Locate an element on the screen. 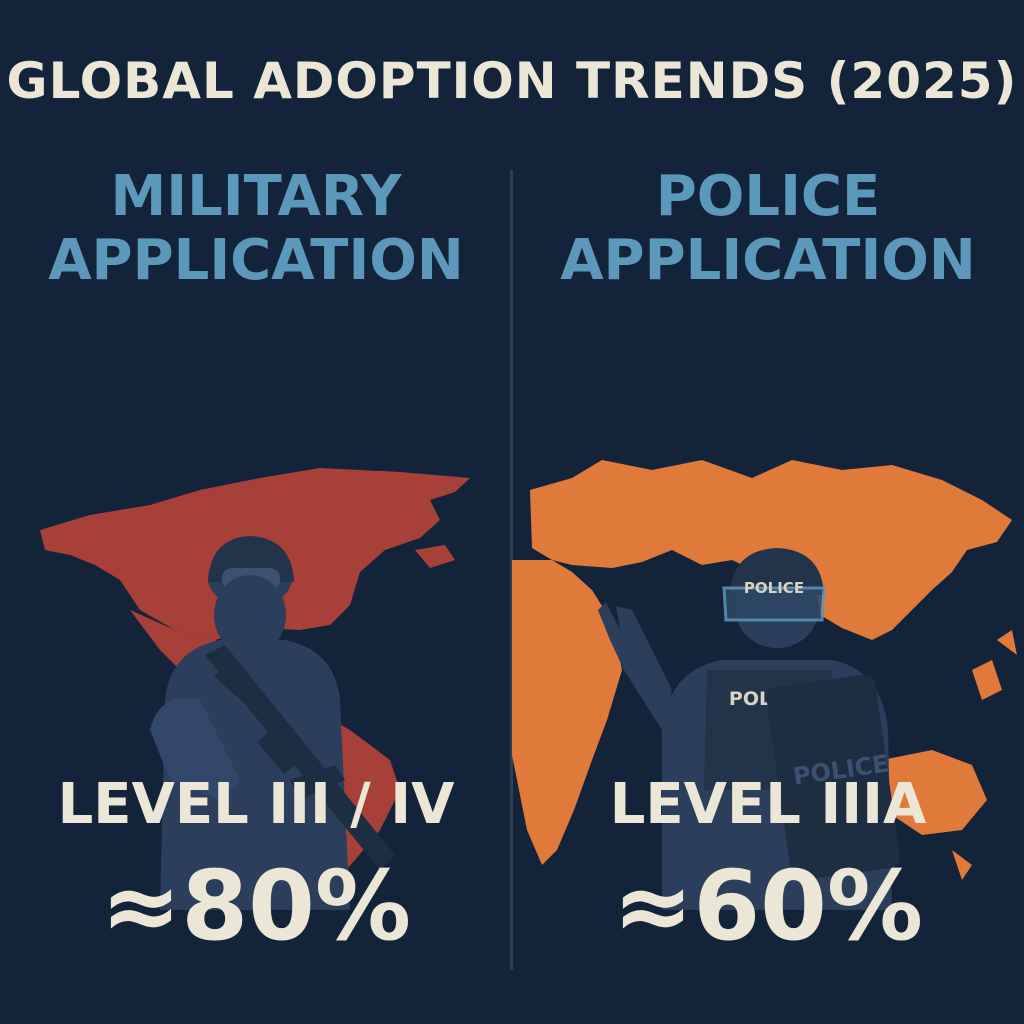  police-heading-line1: POLICE is located at coordinates (768, 196).